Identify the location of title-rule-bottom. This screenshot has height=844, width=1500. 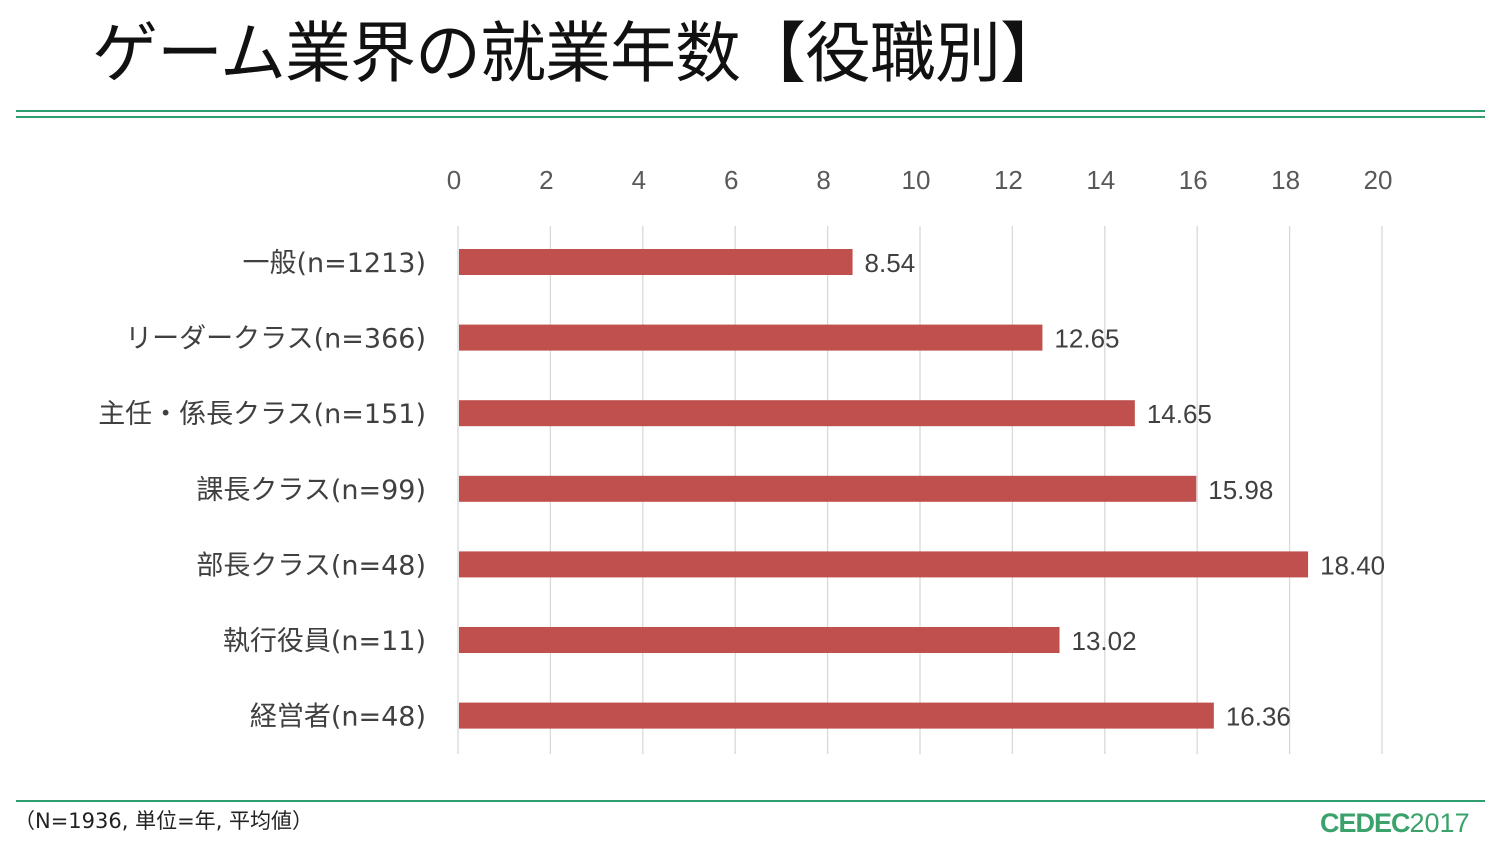
(750, 117).